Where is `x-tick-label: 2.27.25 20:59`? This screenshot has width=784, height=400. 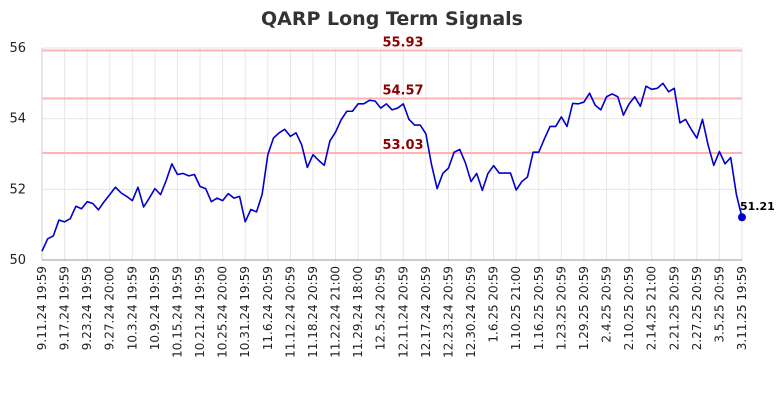
x-tick-label: 2.27.25 20:59 is located at coordinates (697, 308).